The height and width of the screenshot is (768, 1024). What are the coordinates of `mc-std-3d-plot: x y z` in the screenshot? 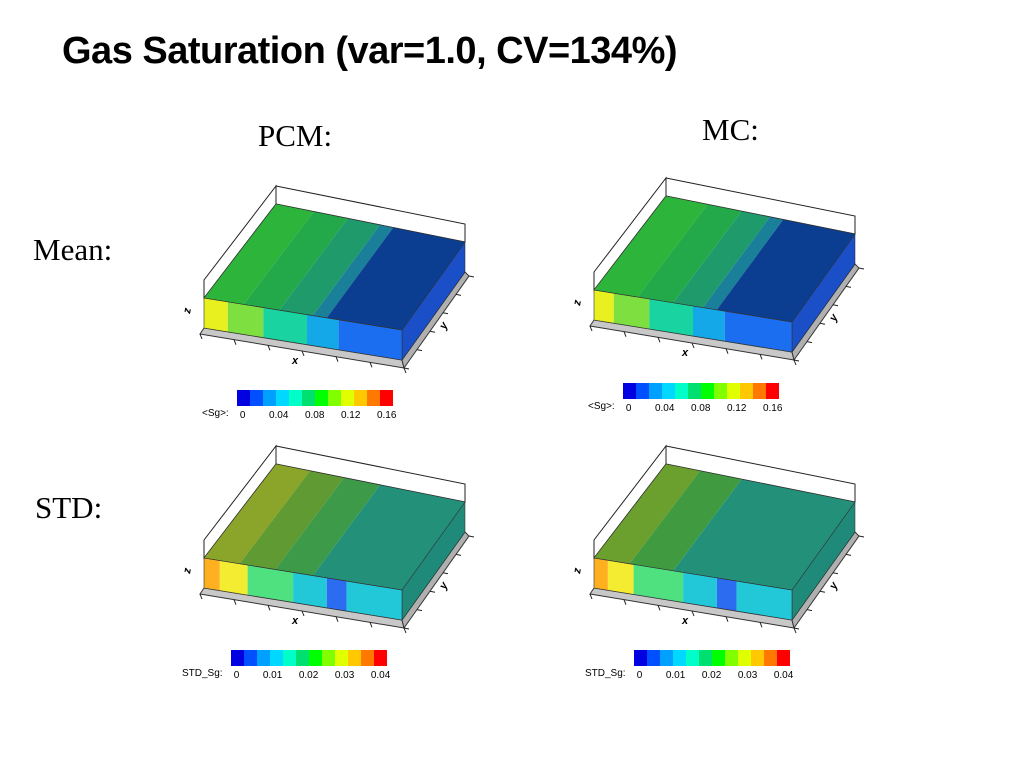 It's located at (725, 545).